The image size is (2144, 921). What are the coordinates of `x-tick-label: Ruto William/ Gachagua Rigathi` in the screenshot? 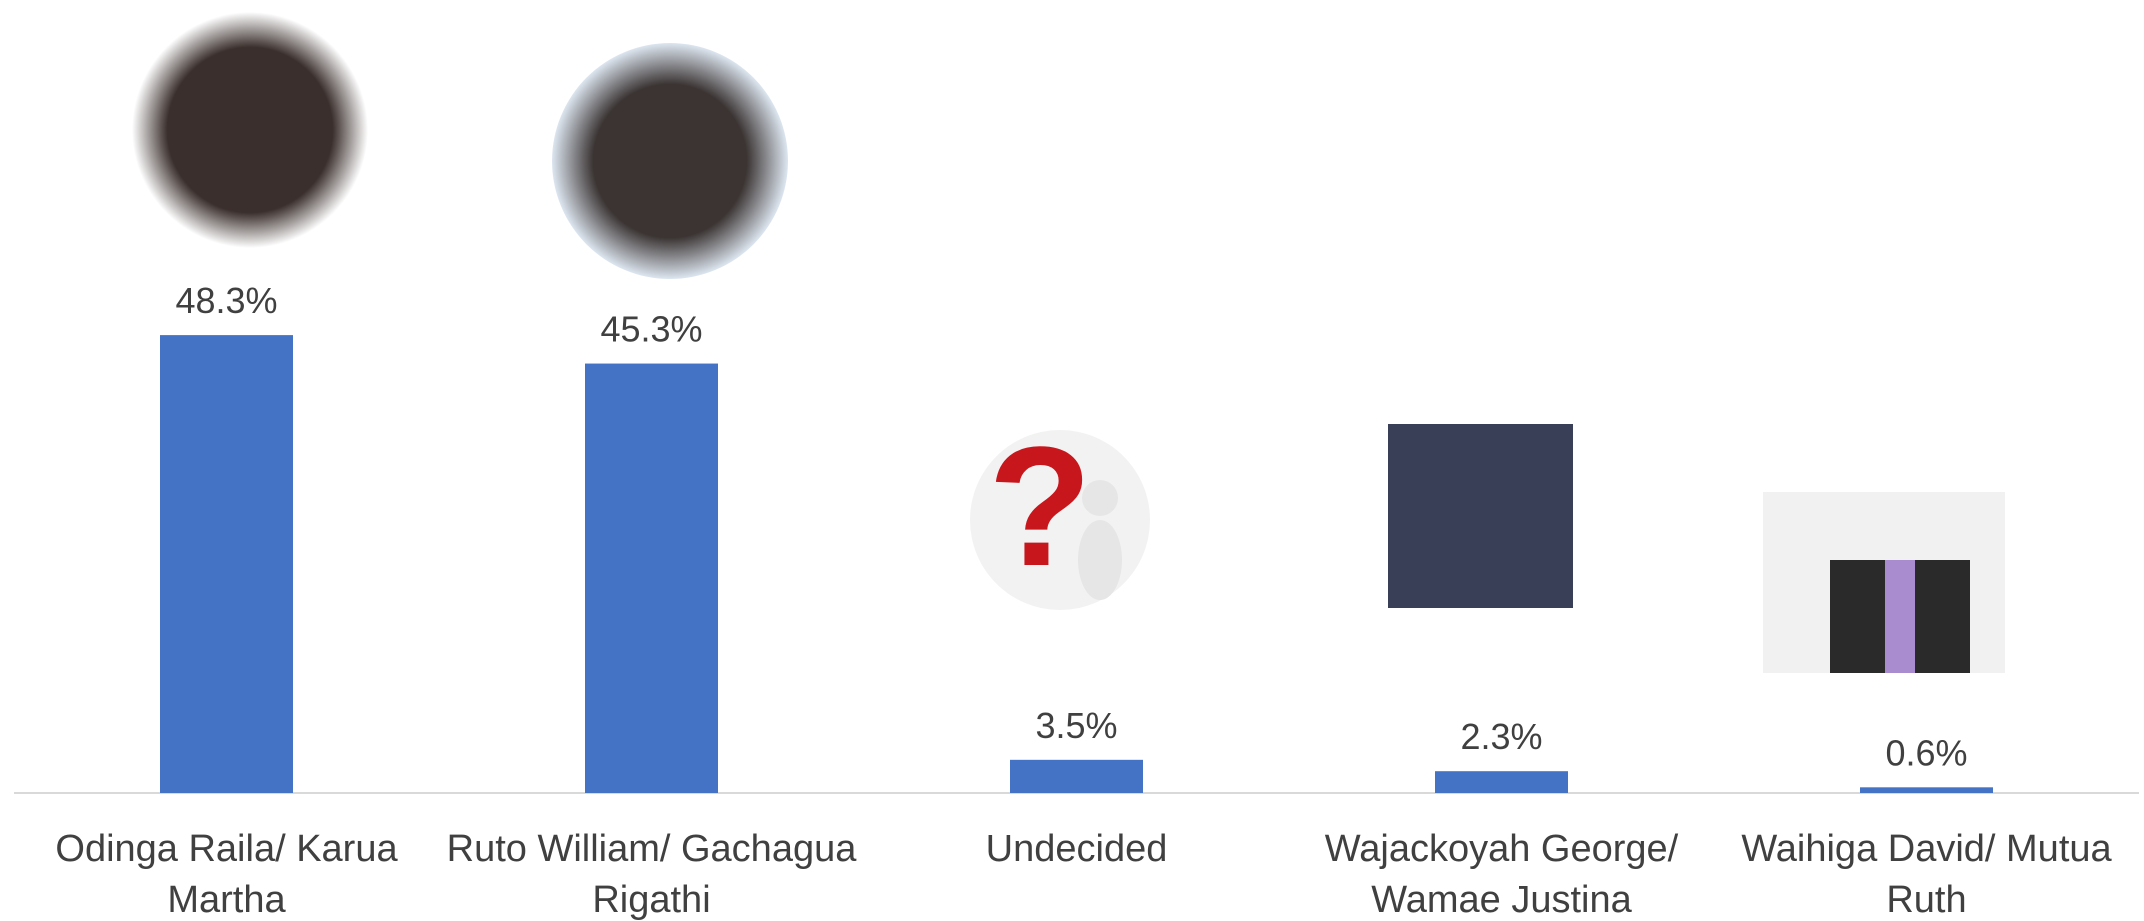 It's located at (651, 874).